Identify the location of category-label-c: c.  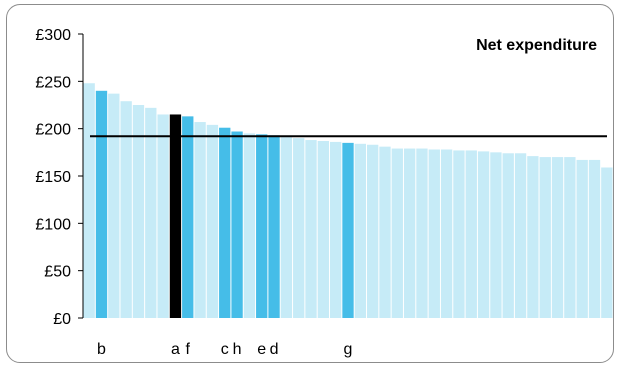
(225, 349).